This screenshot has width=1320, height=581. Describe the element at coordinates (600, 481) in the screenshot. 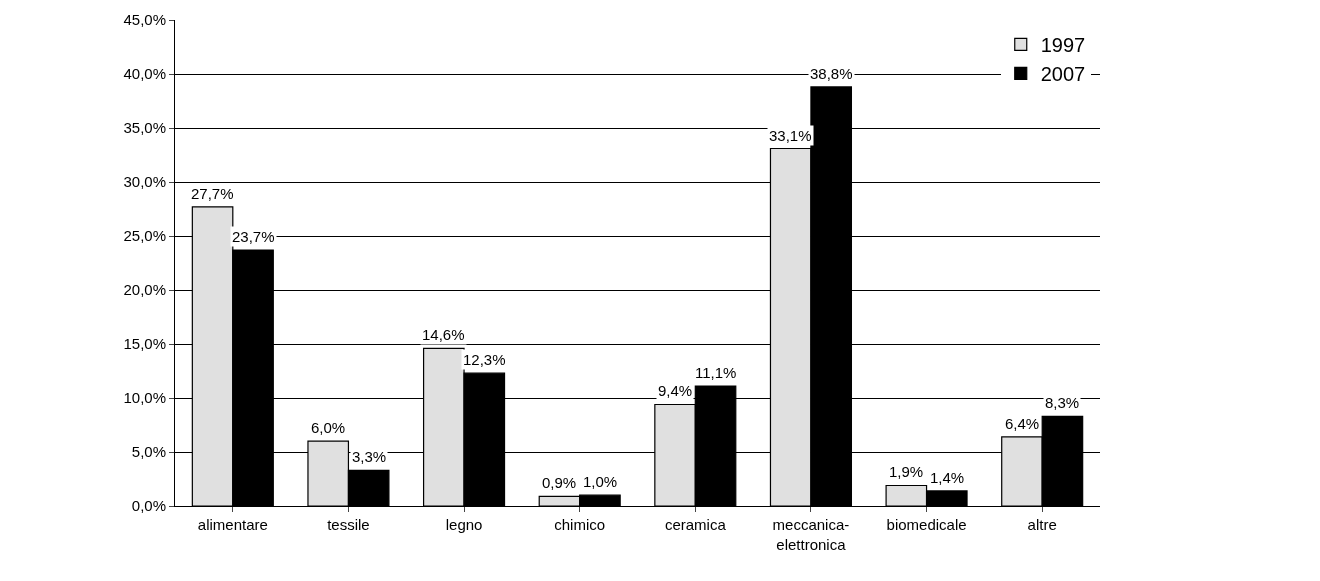

I see `data-label: 1,0%` at that location.